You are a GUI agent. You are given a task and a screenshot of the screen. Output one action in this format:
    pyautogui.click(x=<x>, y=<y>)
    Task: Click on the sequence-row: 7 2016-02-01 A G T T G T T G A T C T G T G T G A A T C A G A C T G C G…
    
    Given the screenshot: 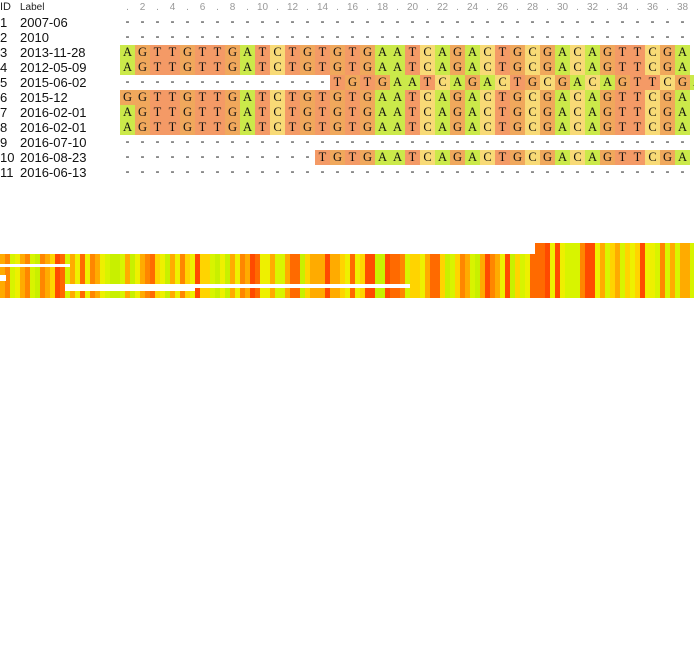 What is the action you would take?
    pyautogui.click(x=347, y=112)
    